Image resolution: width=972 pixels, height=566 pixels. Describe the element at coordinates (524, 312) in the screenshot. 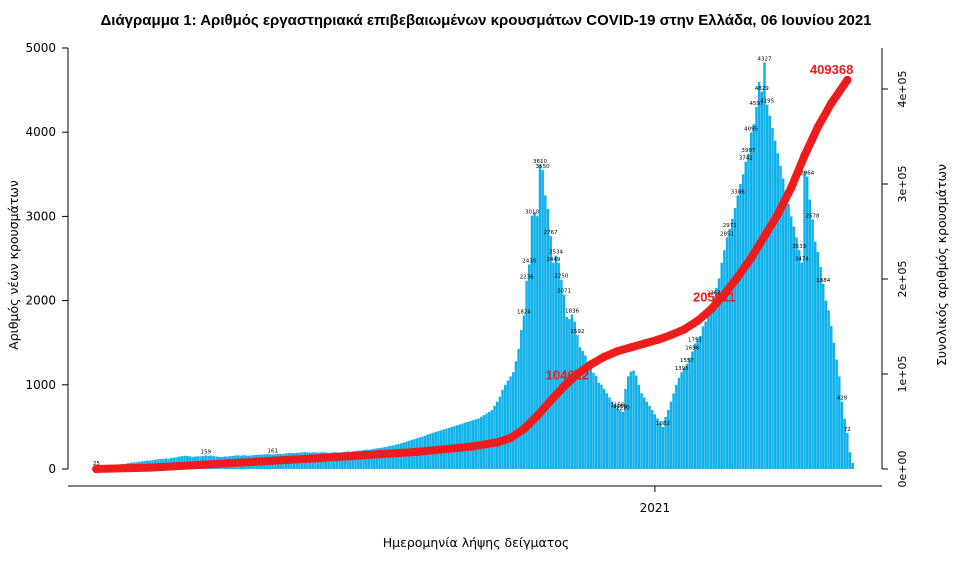

I see `bar-data-label: 1824` at that location.